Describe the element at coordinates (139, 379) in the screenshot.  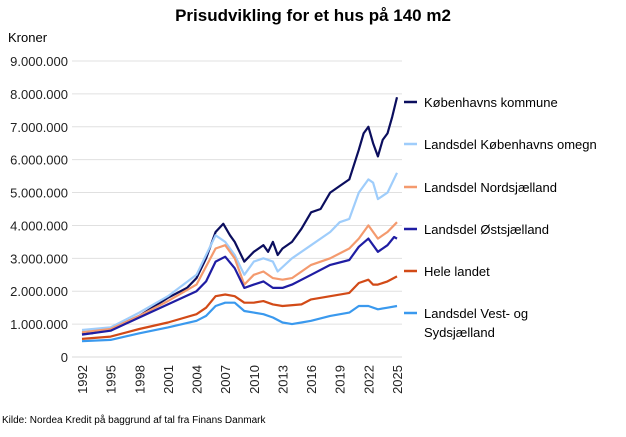
I see `x-tick-label: 1998` at that location.